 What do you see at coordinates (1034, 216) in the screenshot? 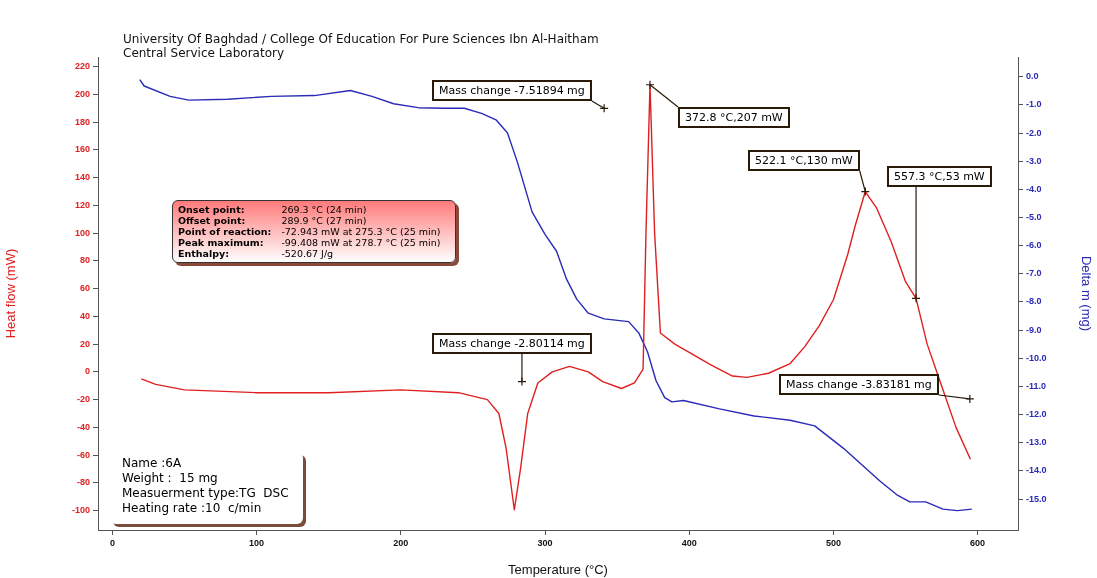
I see `y2-tick-label: -5.0` at bounding box center [1034, 216].